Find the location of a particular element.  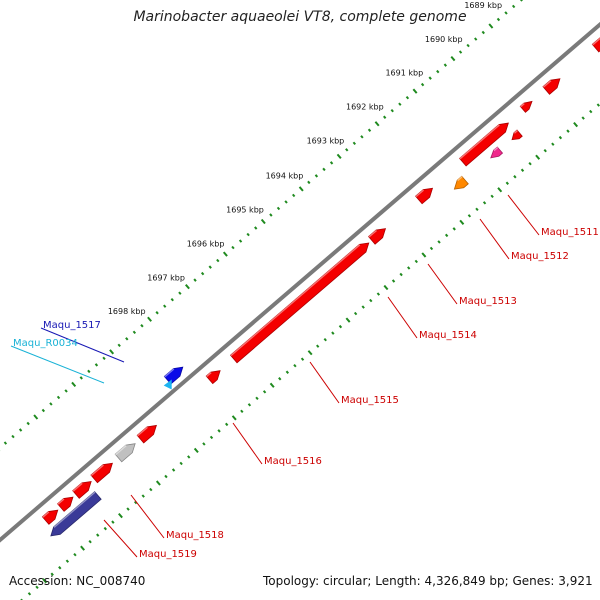

scale-label: 1695 kbp is located at coordinates (245, 210).